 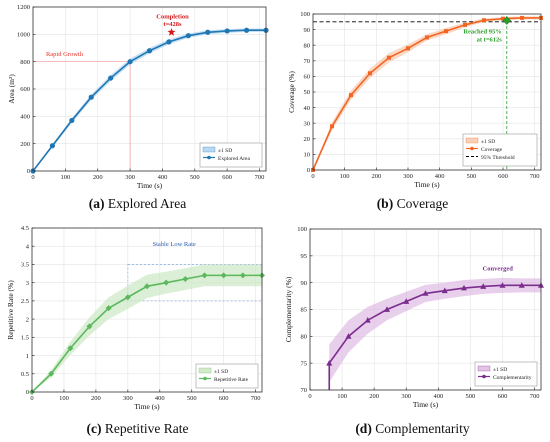 I want to click on annotation-completion: Completion, so click(x=172, y=16).